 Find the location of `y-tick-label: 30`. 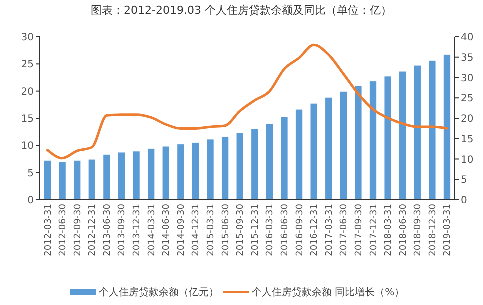

y-tick-label: 30 is located at coordinates (27, 38).